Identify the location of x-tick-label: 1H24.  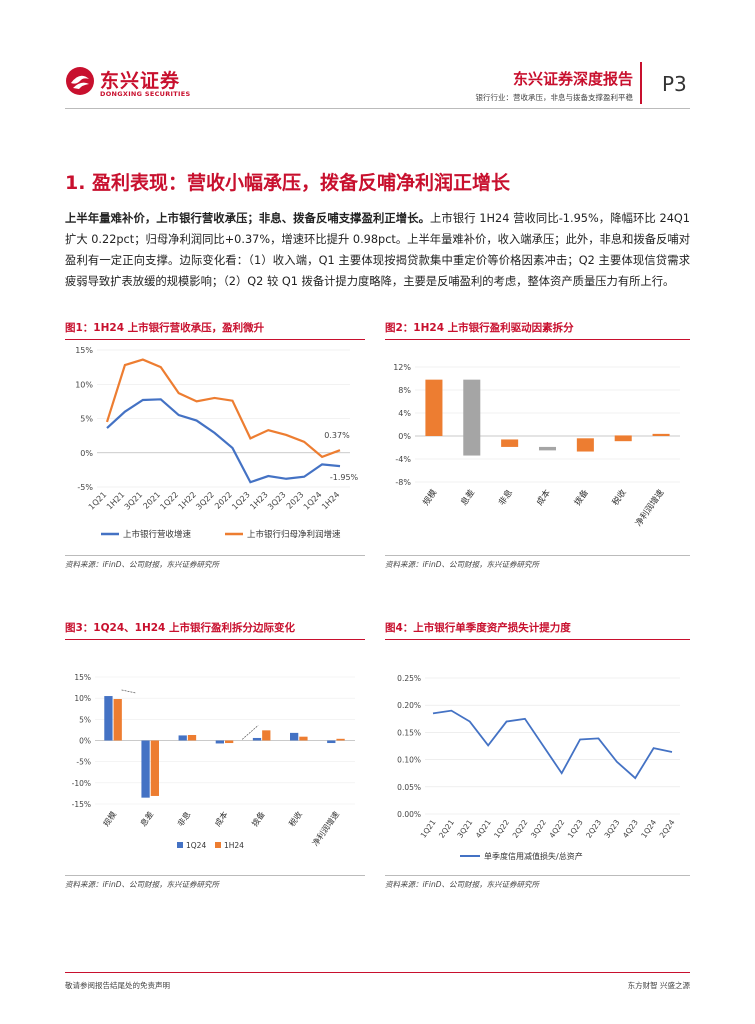
(330, 500).